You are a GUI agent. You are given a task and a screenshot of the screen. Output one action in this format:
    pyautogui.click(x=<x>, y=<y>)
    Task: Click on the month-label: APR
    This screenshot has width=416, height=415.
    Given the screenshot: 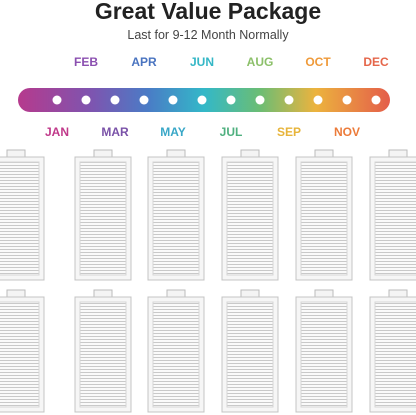 What is the action you would take?
    pyautogui.click(x=144, y=62)
    